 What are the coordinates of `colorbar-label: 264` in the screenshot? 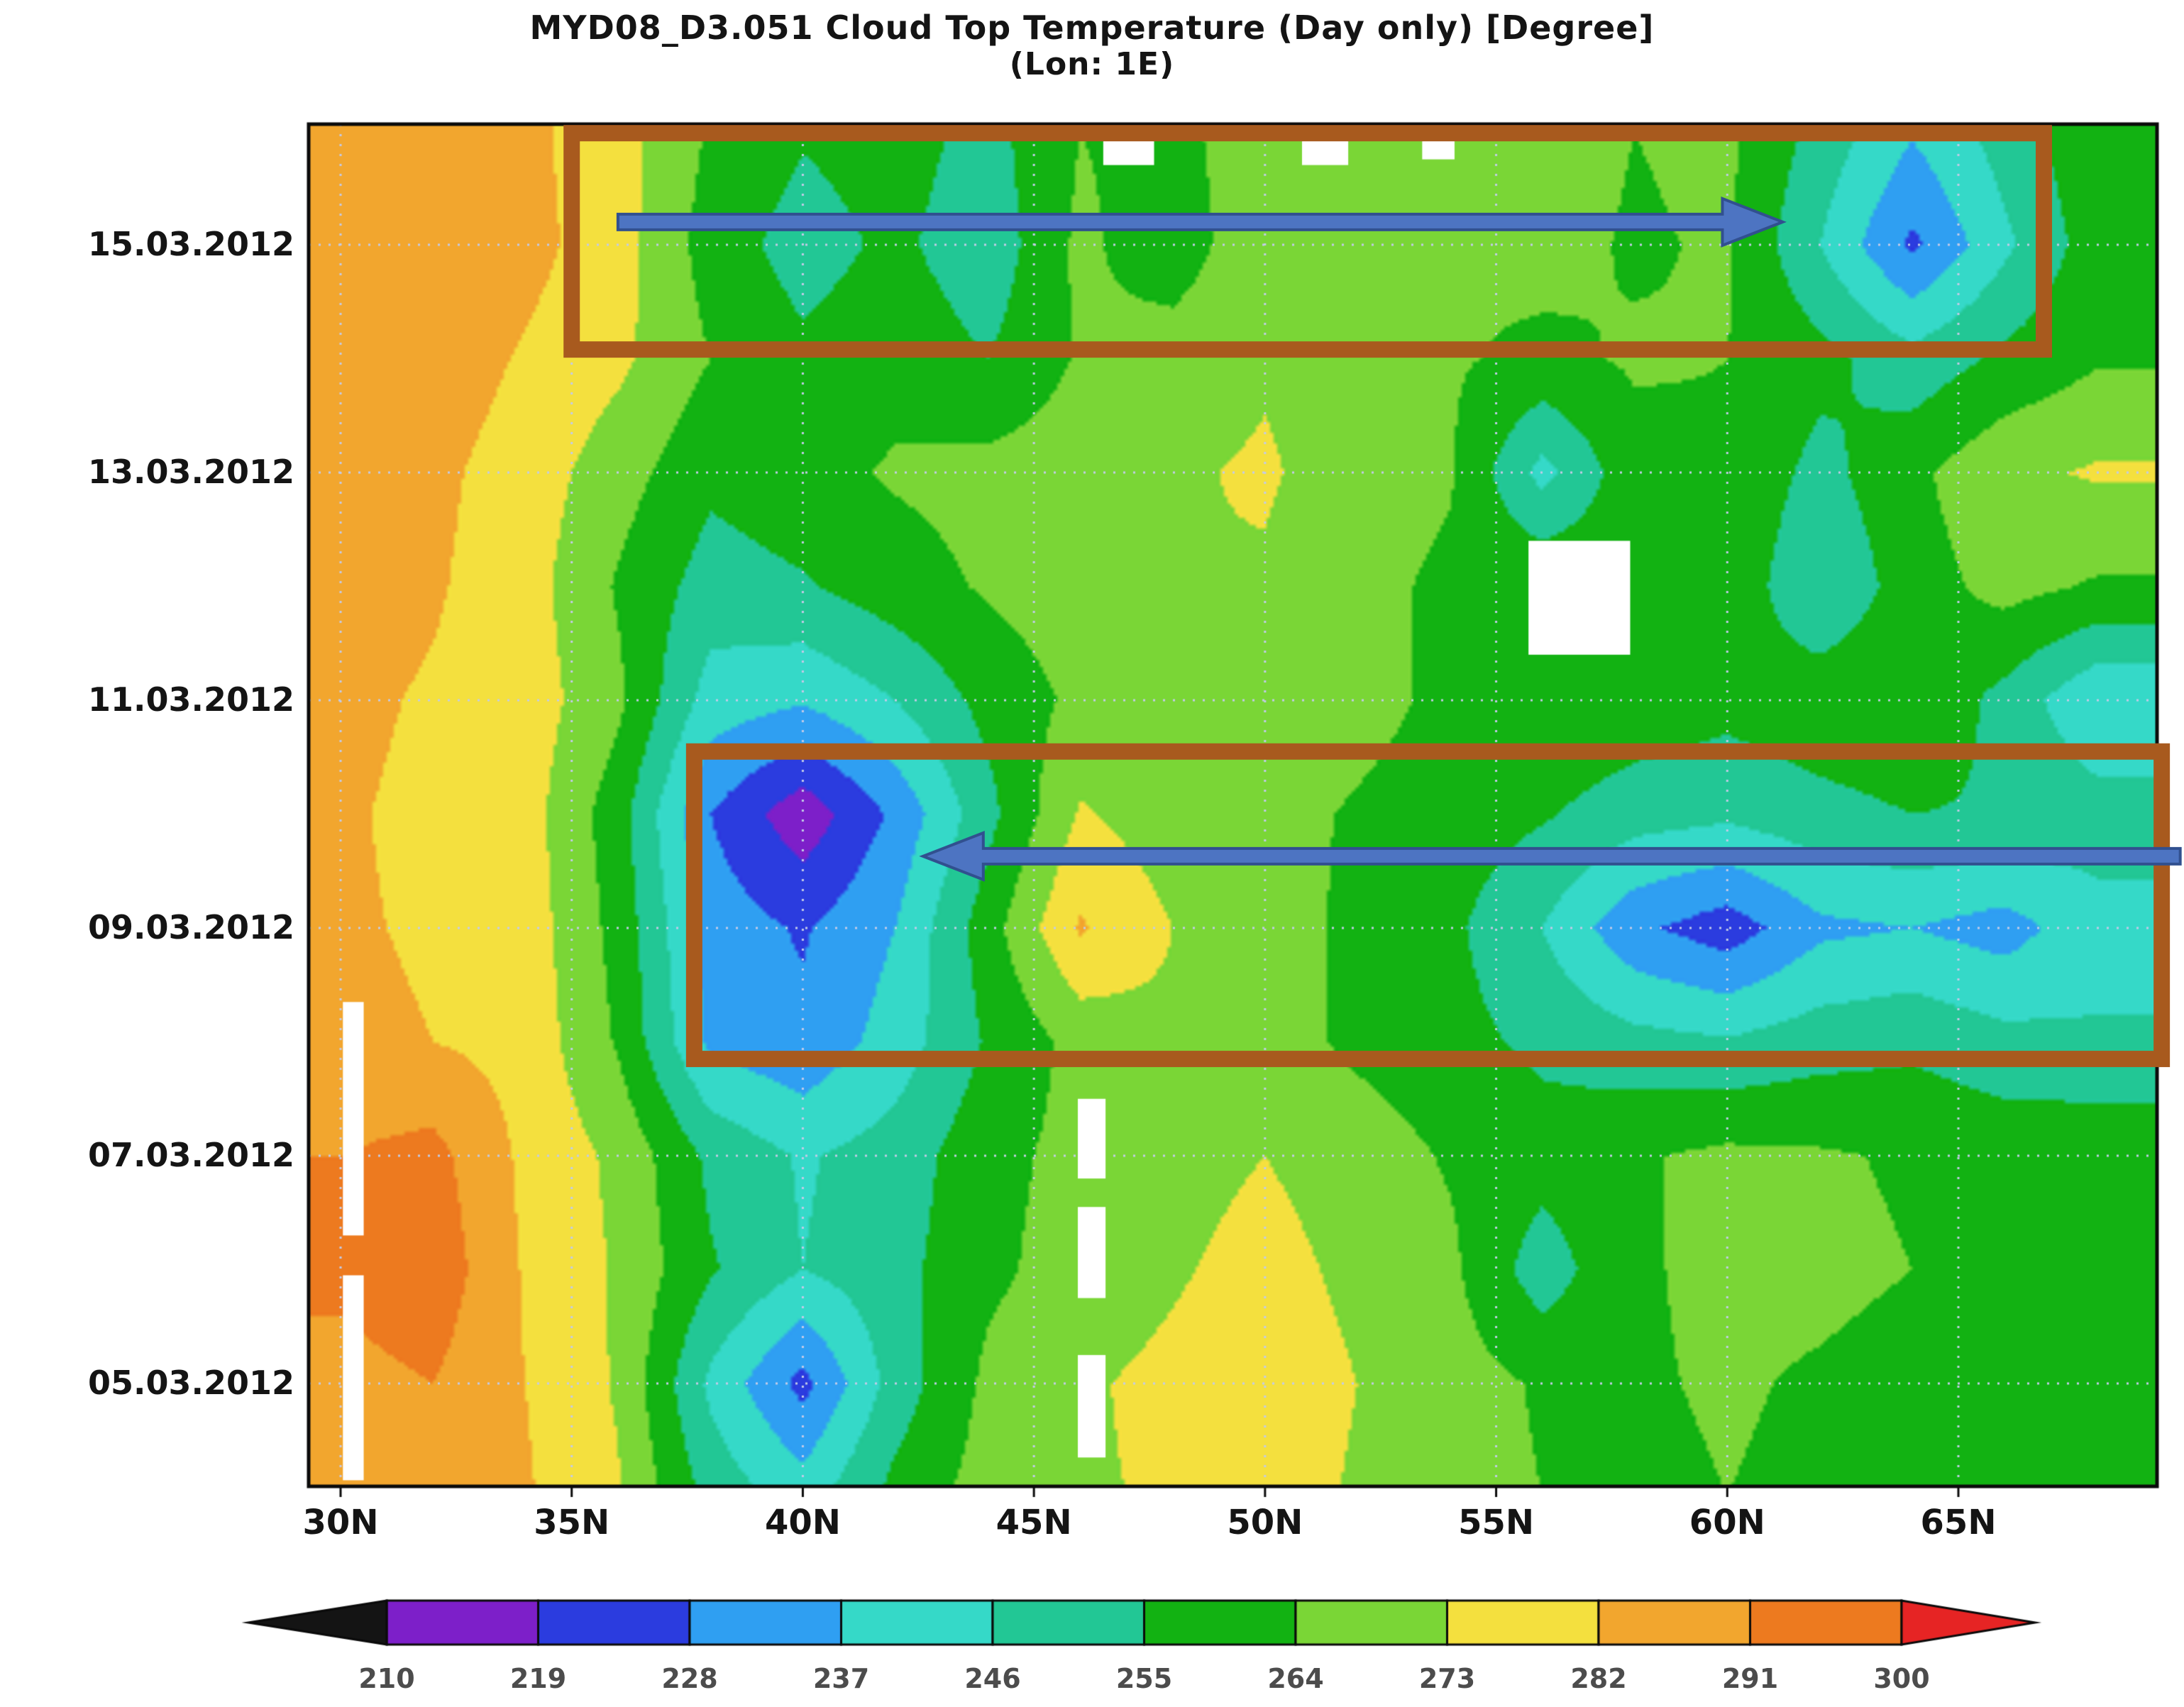 It's located at (1295, 1679).